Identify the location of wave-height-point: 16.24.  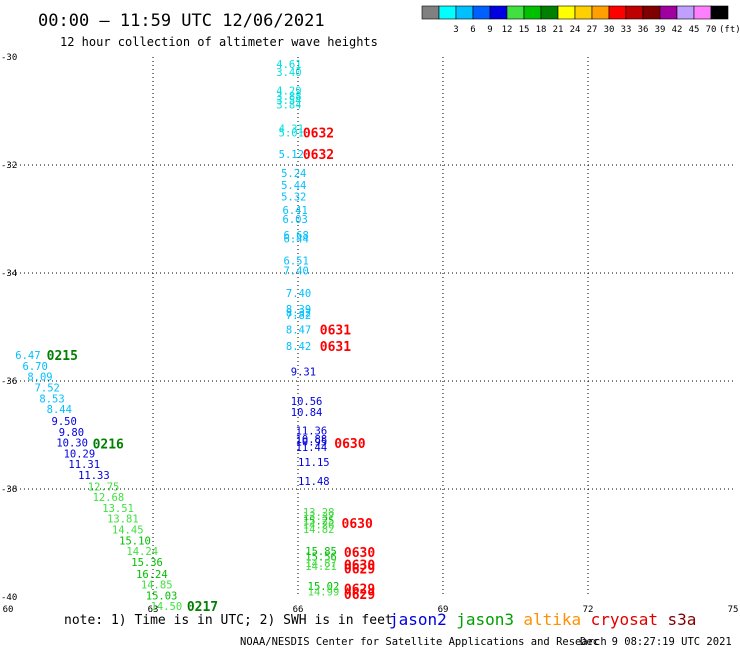
(152, 575).